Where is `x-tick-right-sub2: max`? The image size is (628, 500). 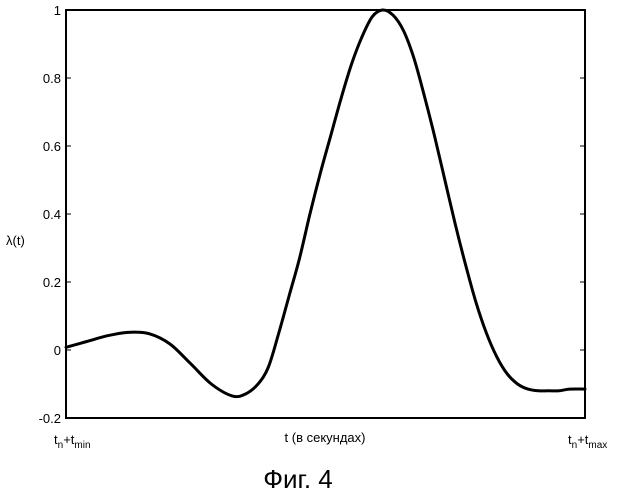
x-tick-right-sub2: max is located at coordinates (597, 445).